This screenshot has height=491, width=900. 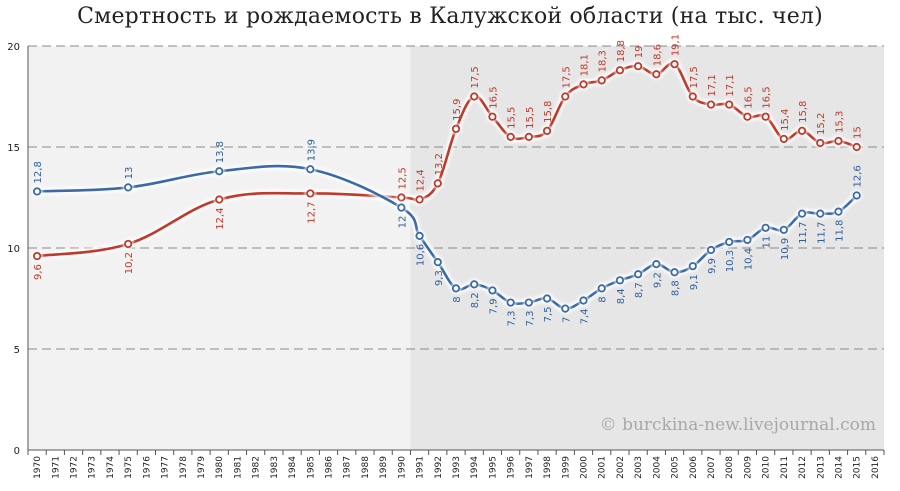 What do you see at coordinates (748, 259) in the screenshot?
I see `data-label: 10,4` at bounding box center [748, 259].